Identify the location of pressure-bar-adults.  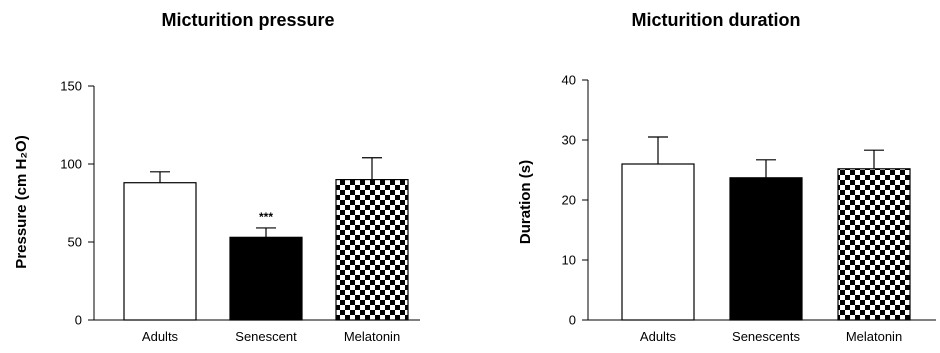
(160, 251).